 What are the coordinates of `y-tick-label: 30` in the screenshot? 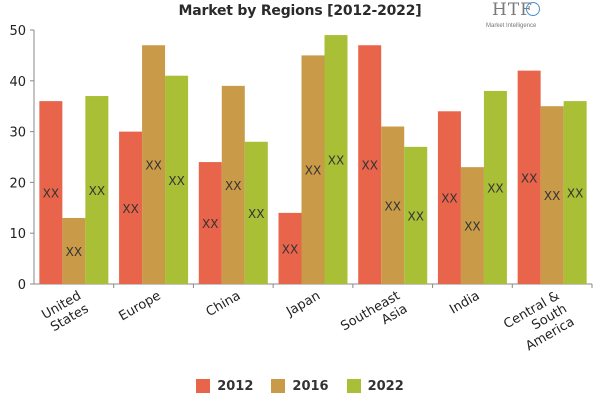 It's located at (17, 133).